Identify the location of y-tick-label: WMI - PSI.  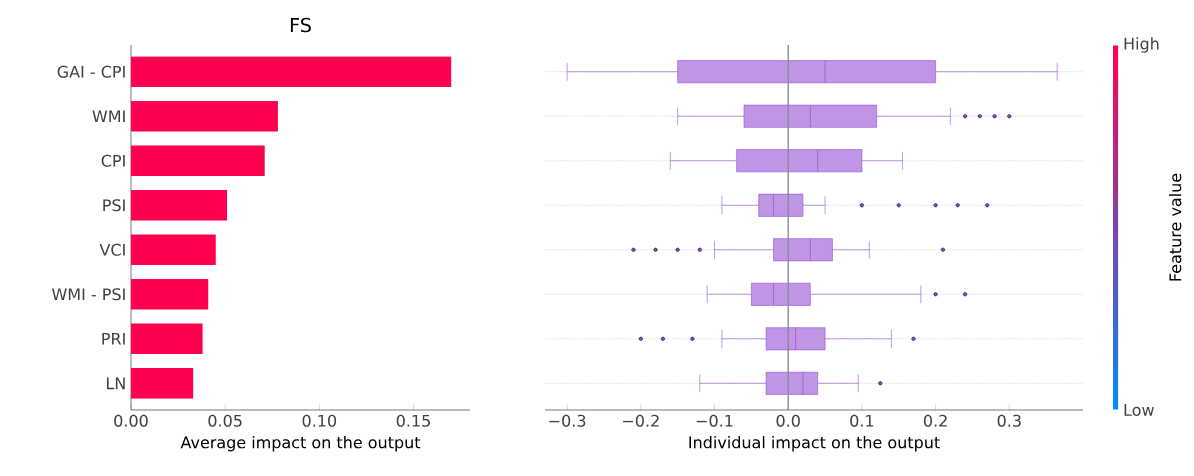
(88, 294).